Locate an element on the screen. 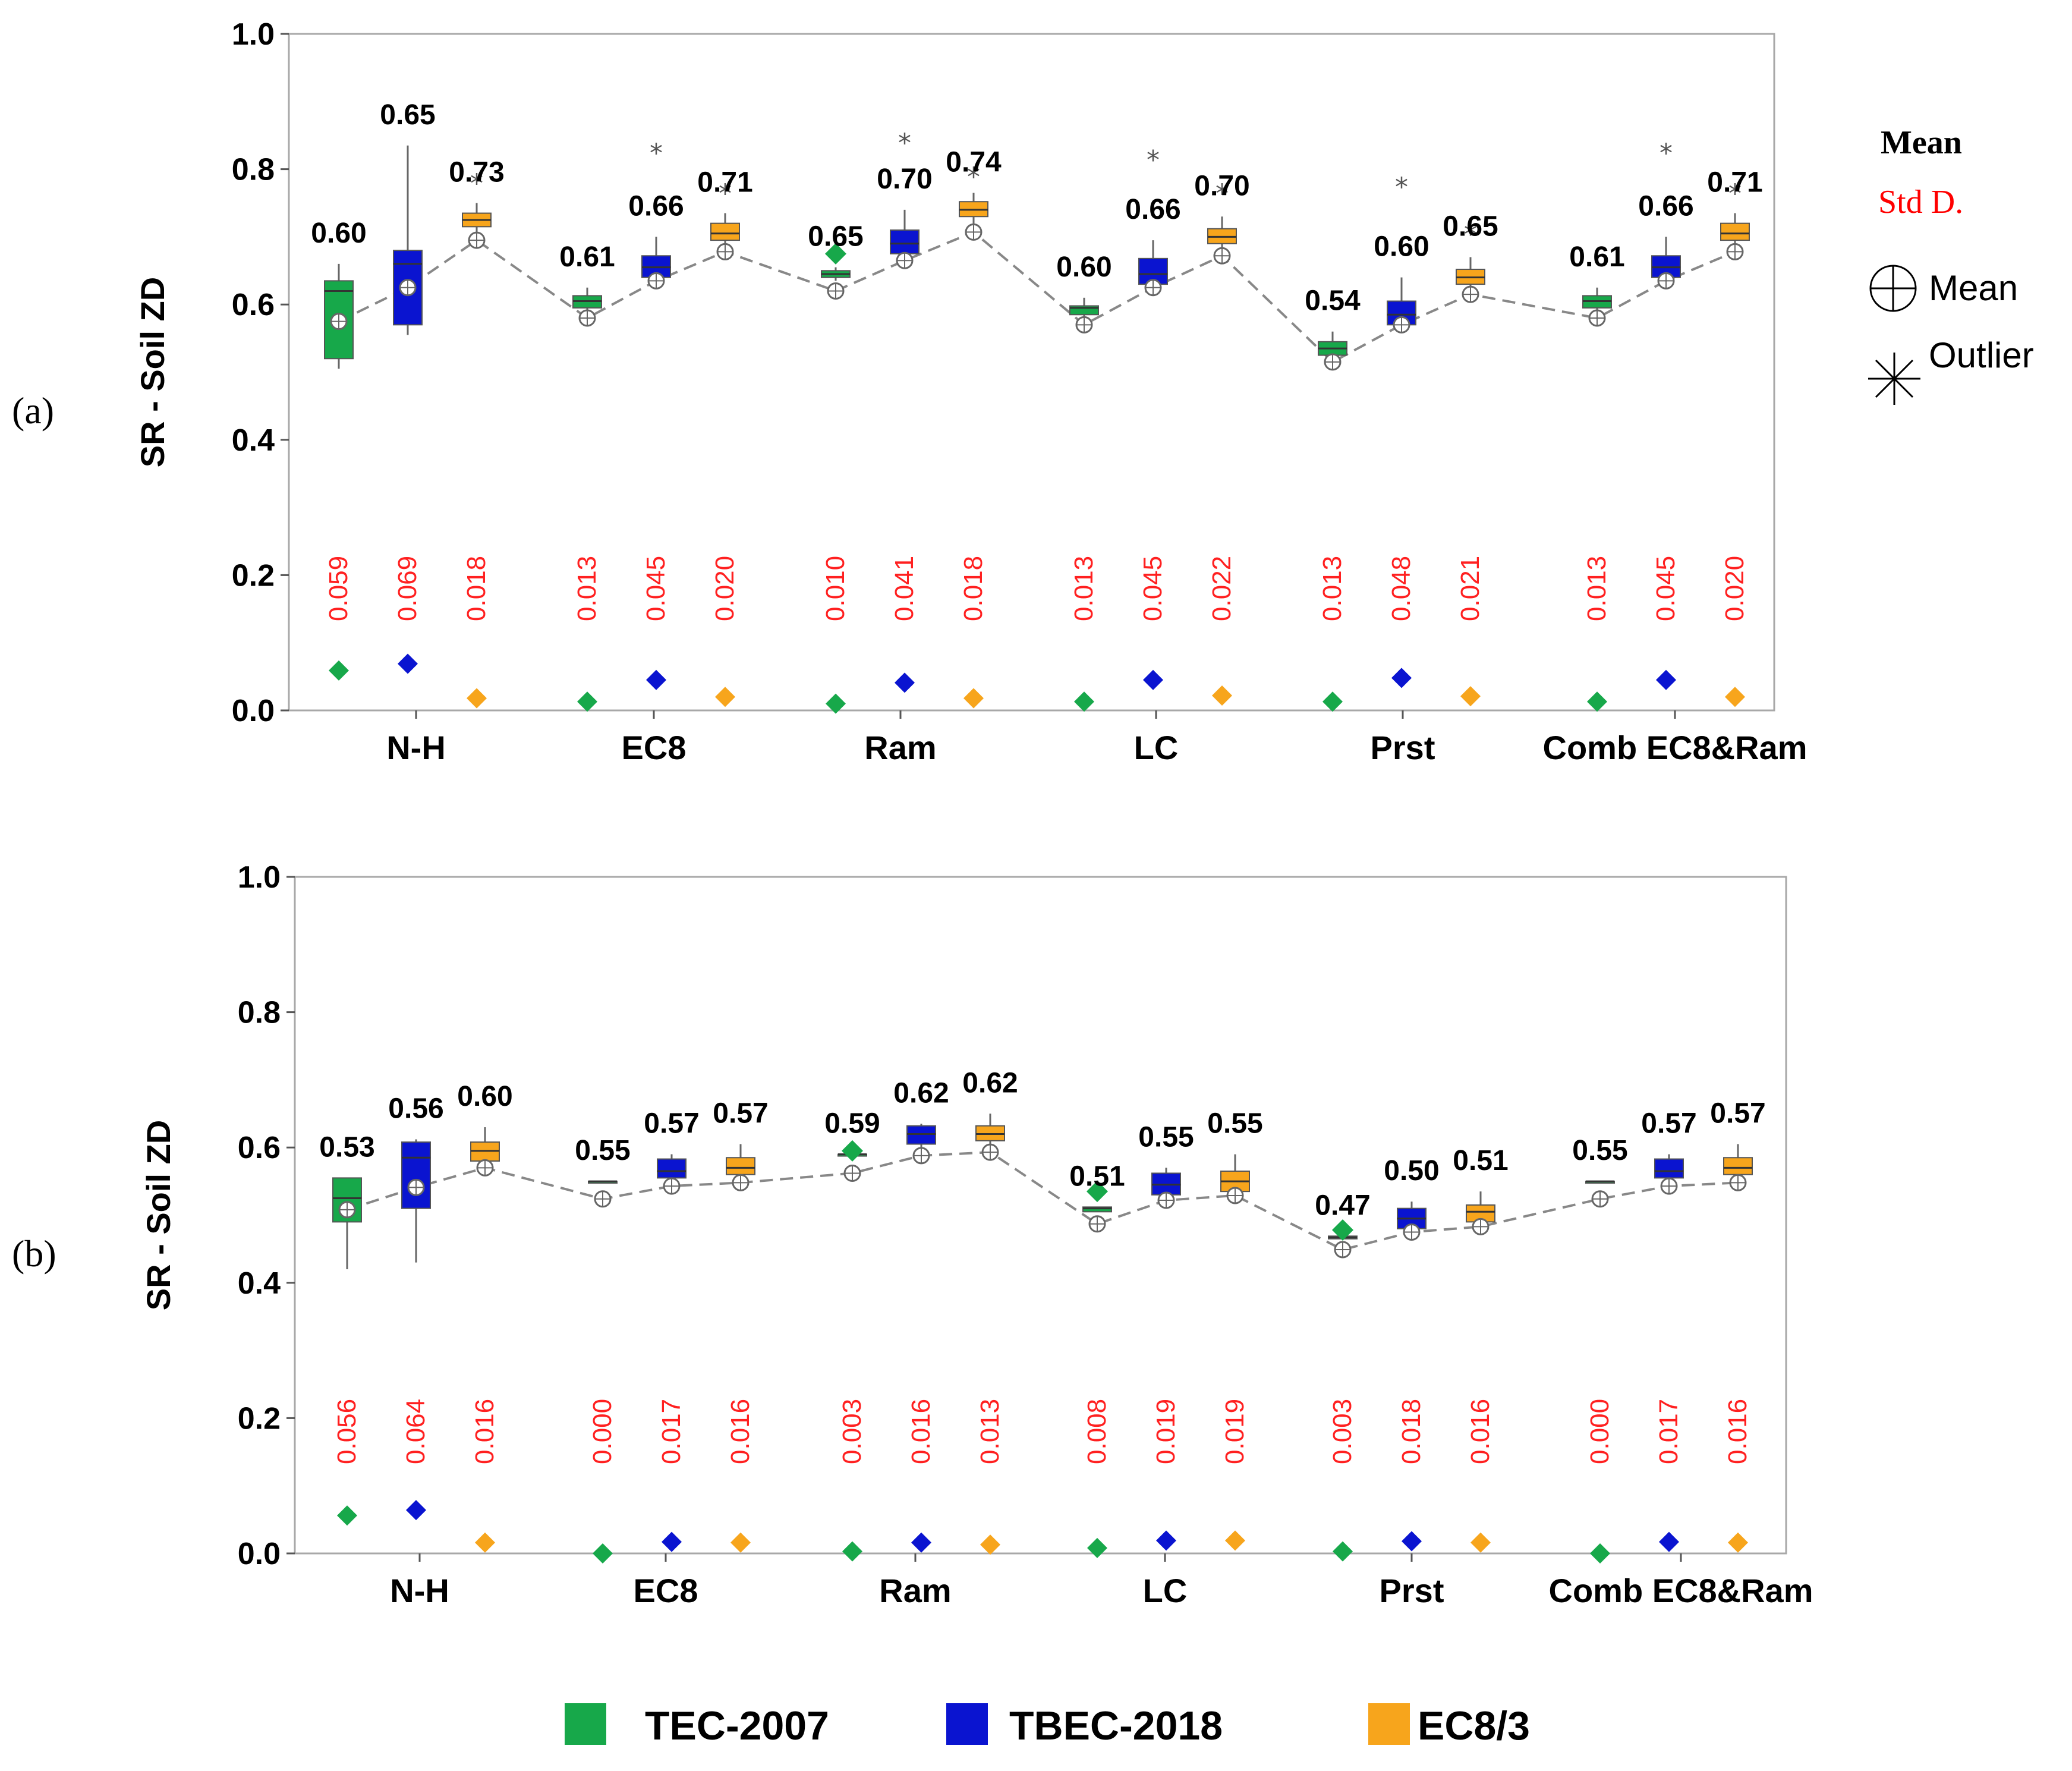 This screenshot has width=2072, height=1771. panel-letter-b: (b) is located at coordinates (34, 1254).